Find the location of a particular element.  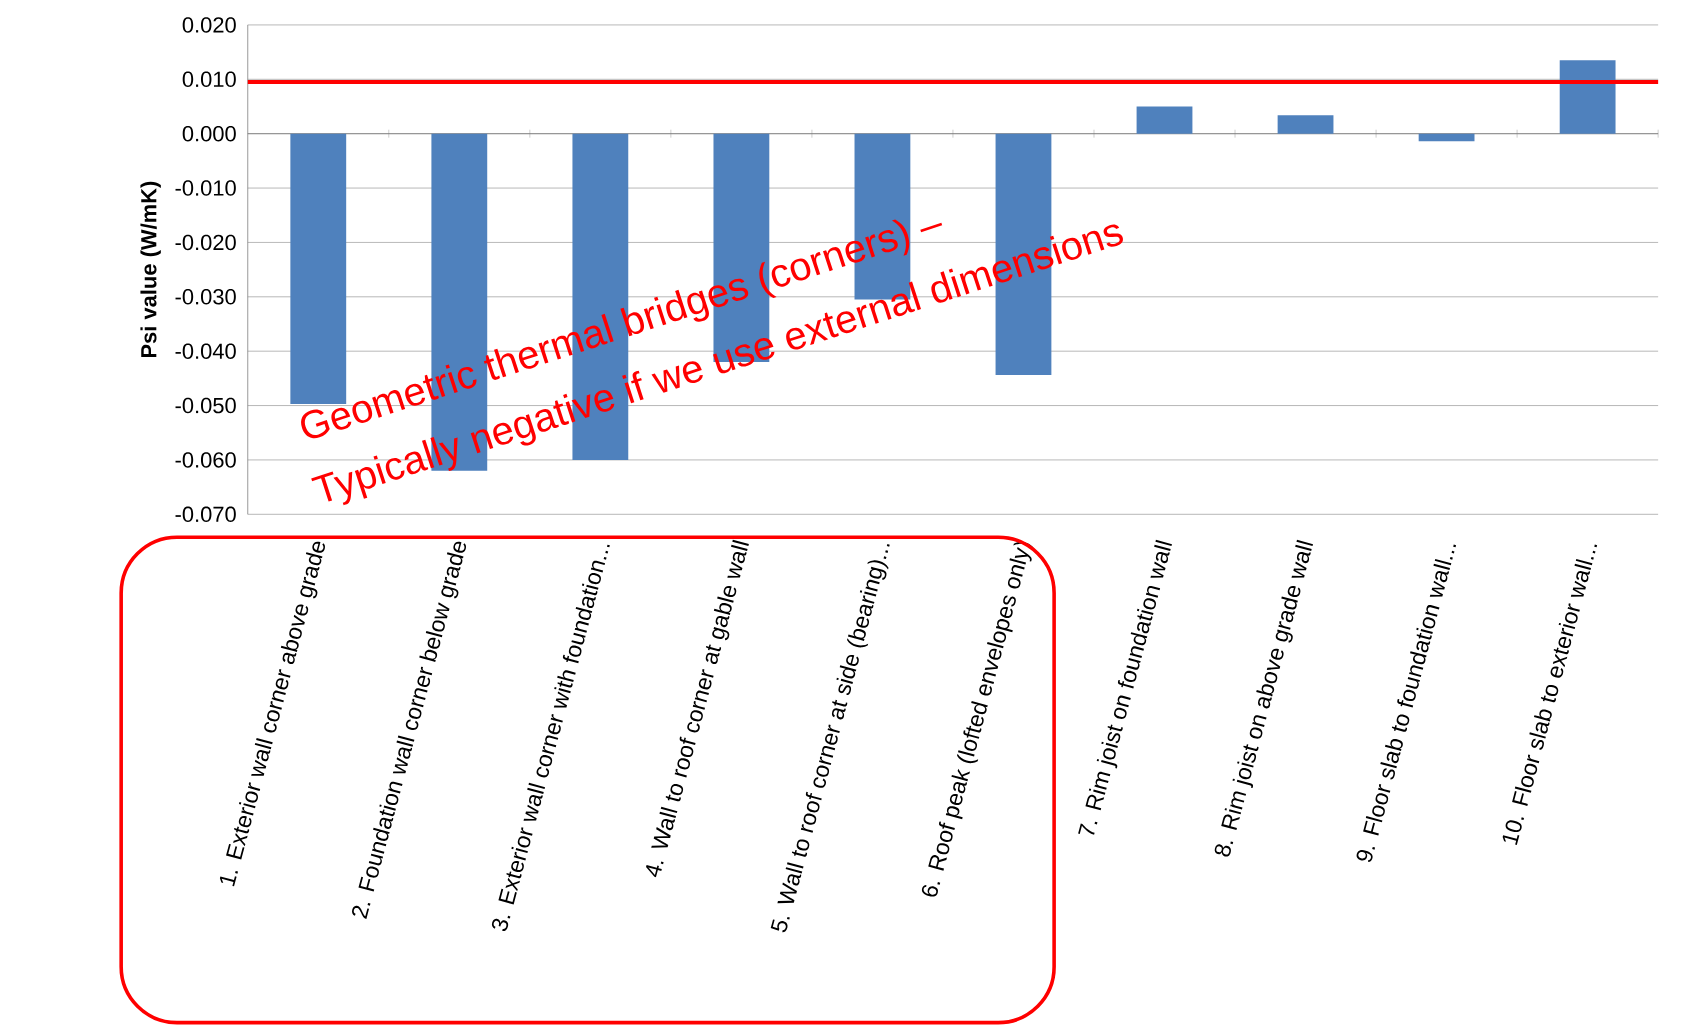

y-tick-label: 0.000 is located at coordinates (209, 134).